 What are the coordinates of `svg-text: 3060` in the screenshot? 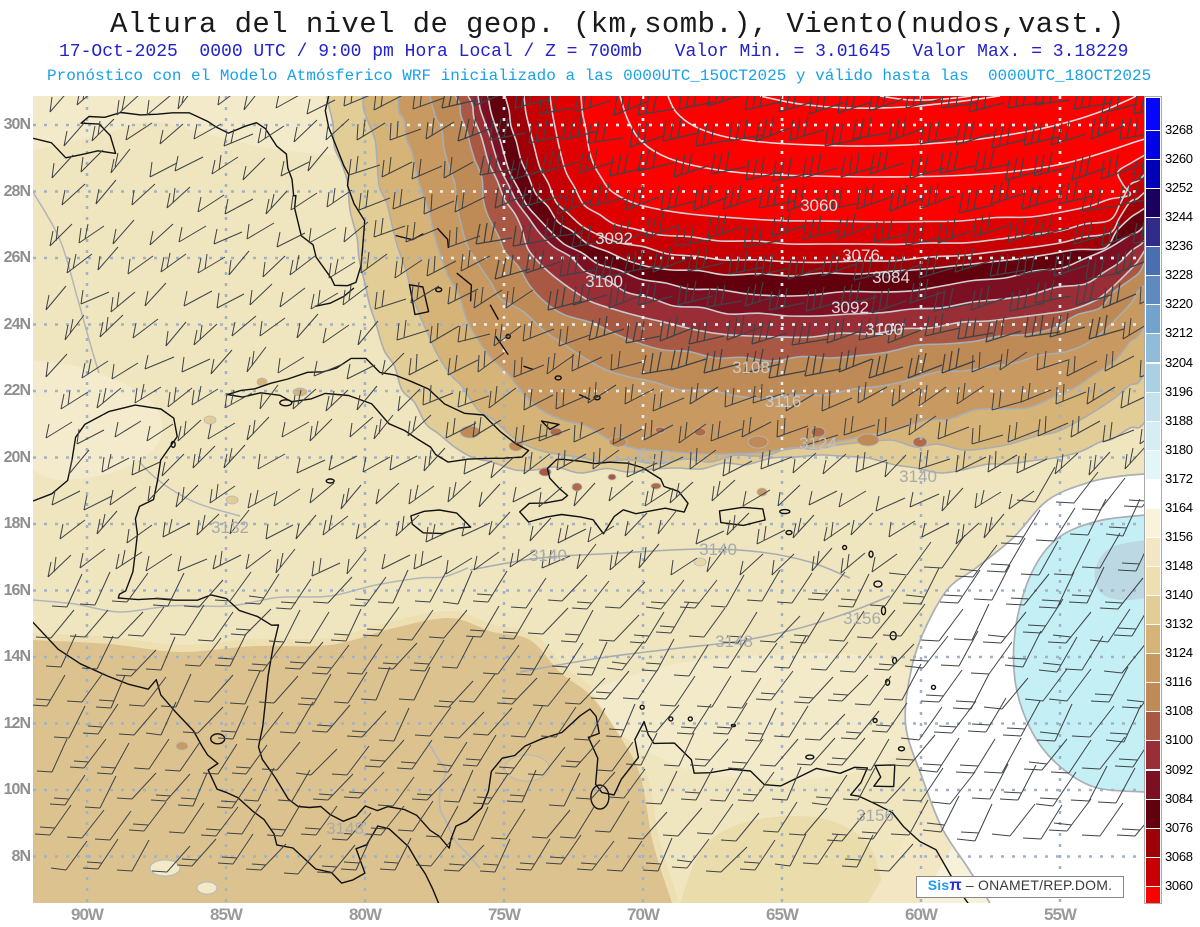 It's located at (819, 205).